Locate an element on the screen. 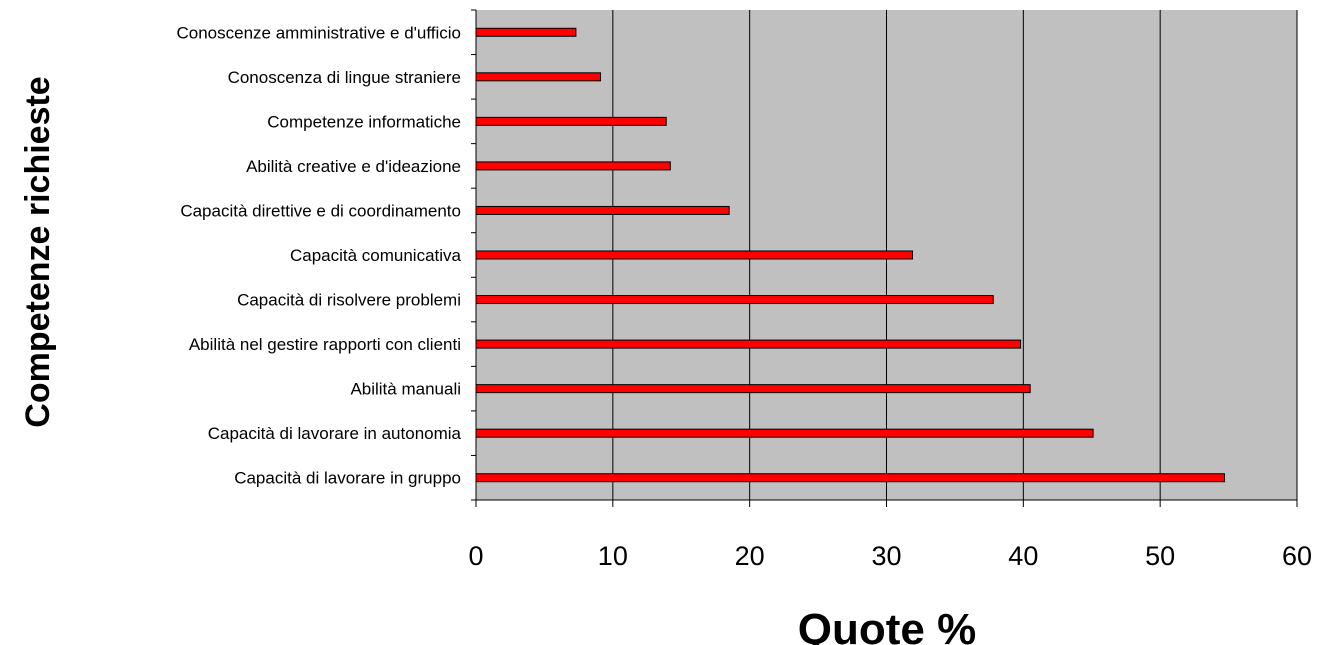 The image size is (1320, 645). x-tick-label: 30 is located at coordinates (886, 556).